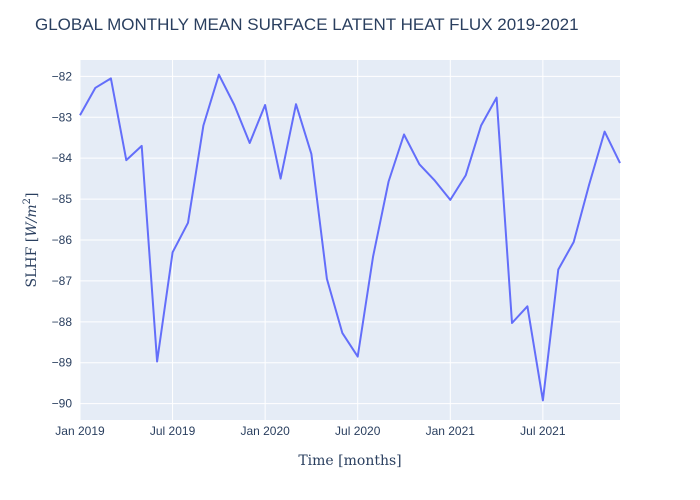 This screenshot has width=700, height=500. What do you see at coordinates (62, 199) in the screenshot?
I see `y-tick-label: −85` at bounding box center [62, 199].